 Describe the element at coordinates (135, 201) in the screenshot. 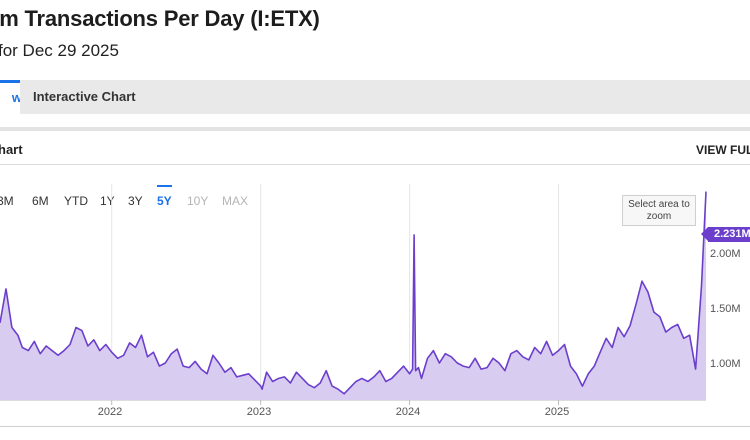

I see `range-button-3y: 3Y` at that location.